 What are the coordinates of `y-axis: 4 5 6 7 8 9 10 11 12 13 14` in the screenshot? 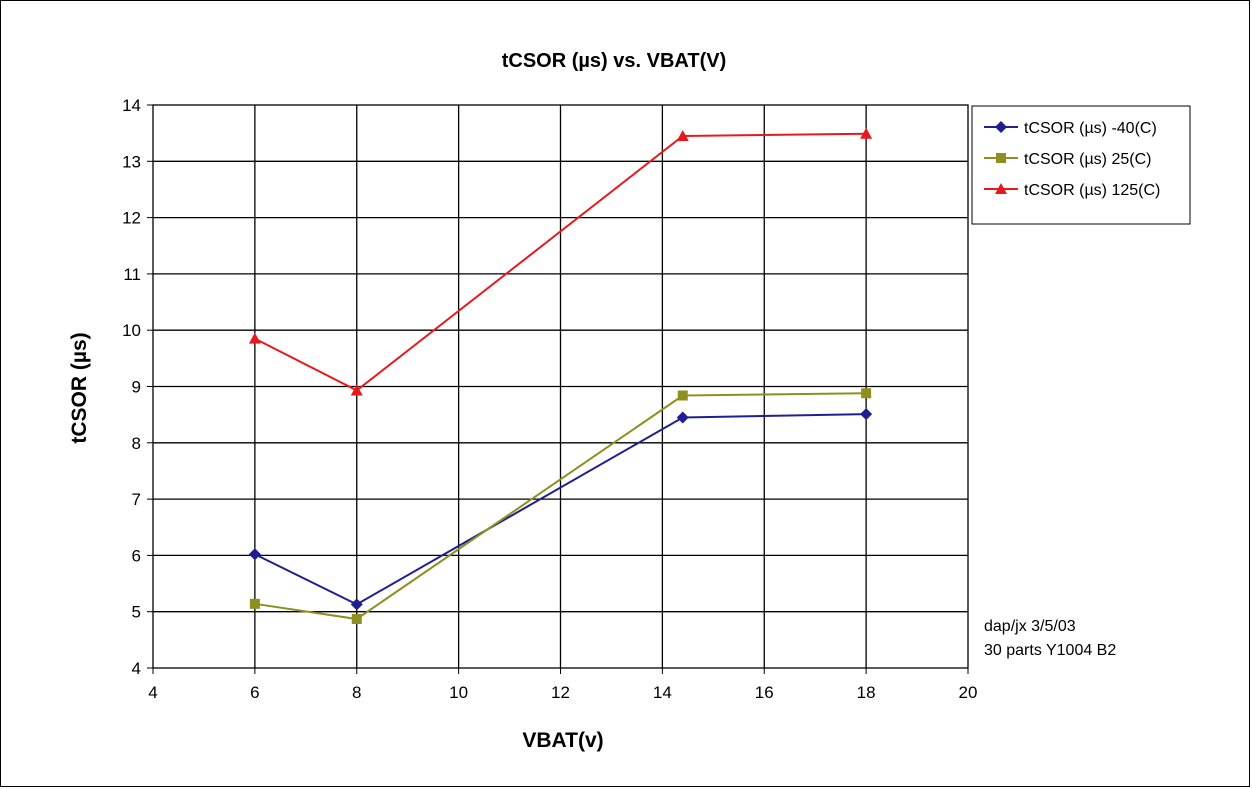 It's located at (137, 387).